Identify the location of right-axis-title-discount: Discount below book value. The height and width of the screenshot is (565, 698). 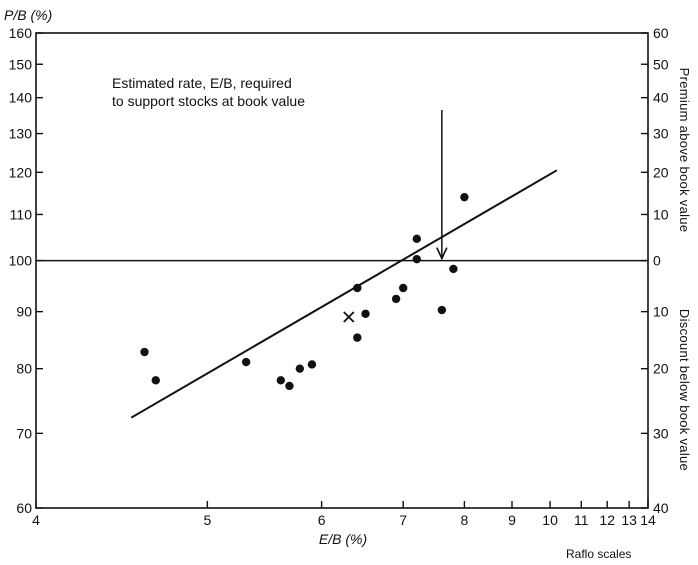
(684, 390).